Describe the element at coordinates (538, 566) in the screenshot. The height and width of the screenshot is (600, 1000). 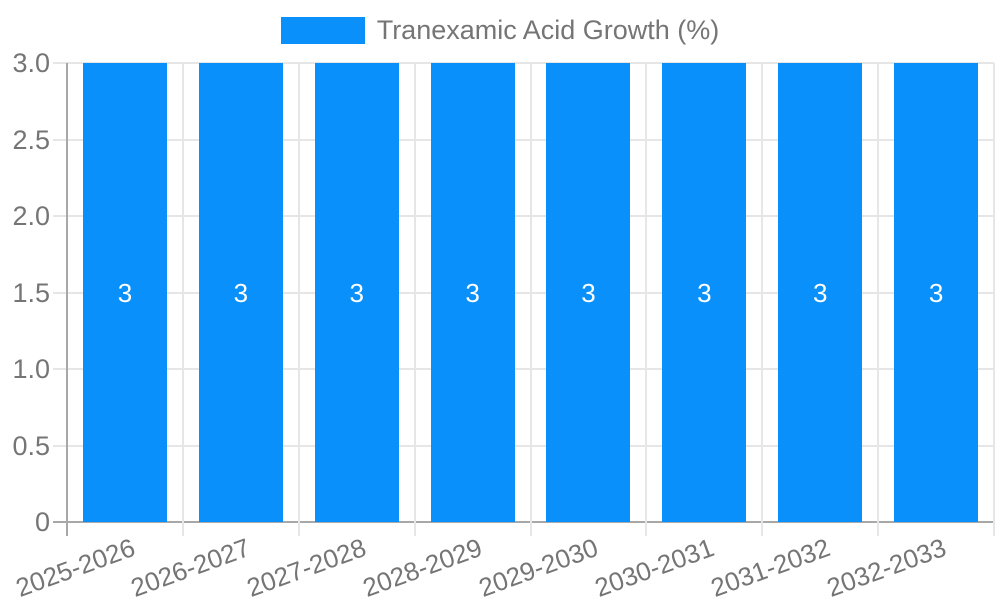
I see `x-tick-label: 2029-2030` at that location.